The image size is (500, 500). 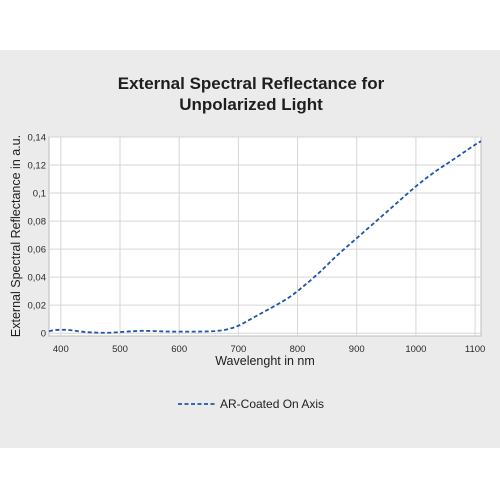 I want to click on y-tick-label: 0, so click(x=43, y=334).